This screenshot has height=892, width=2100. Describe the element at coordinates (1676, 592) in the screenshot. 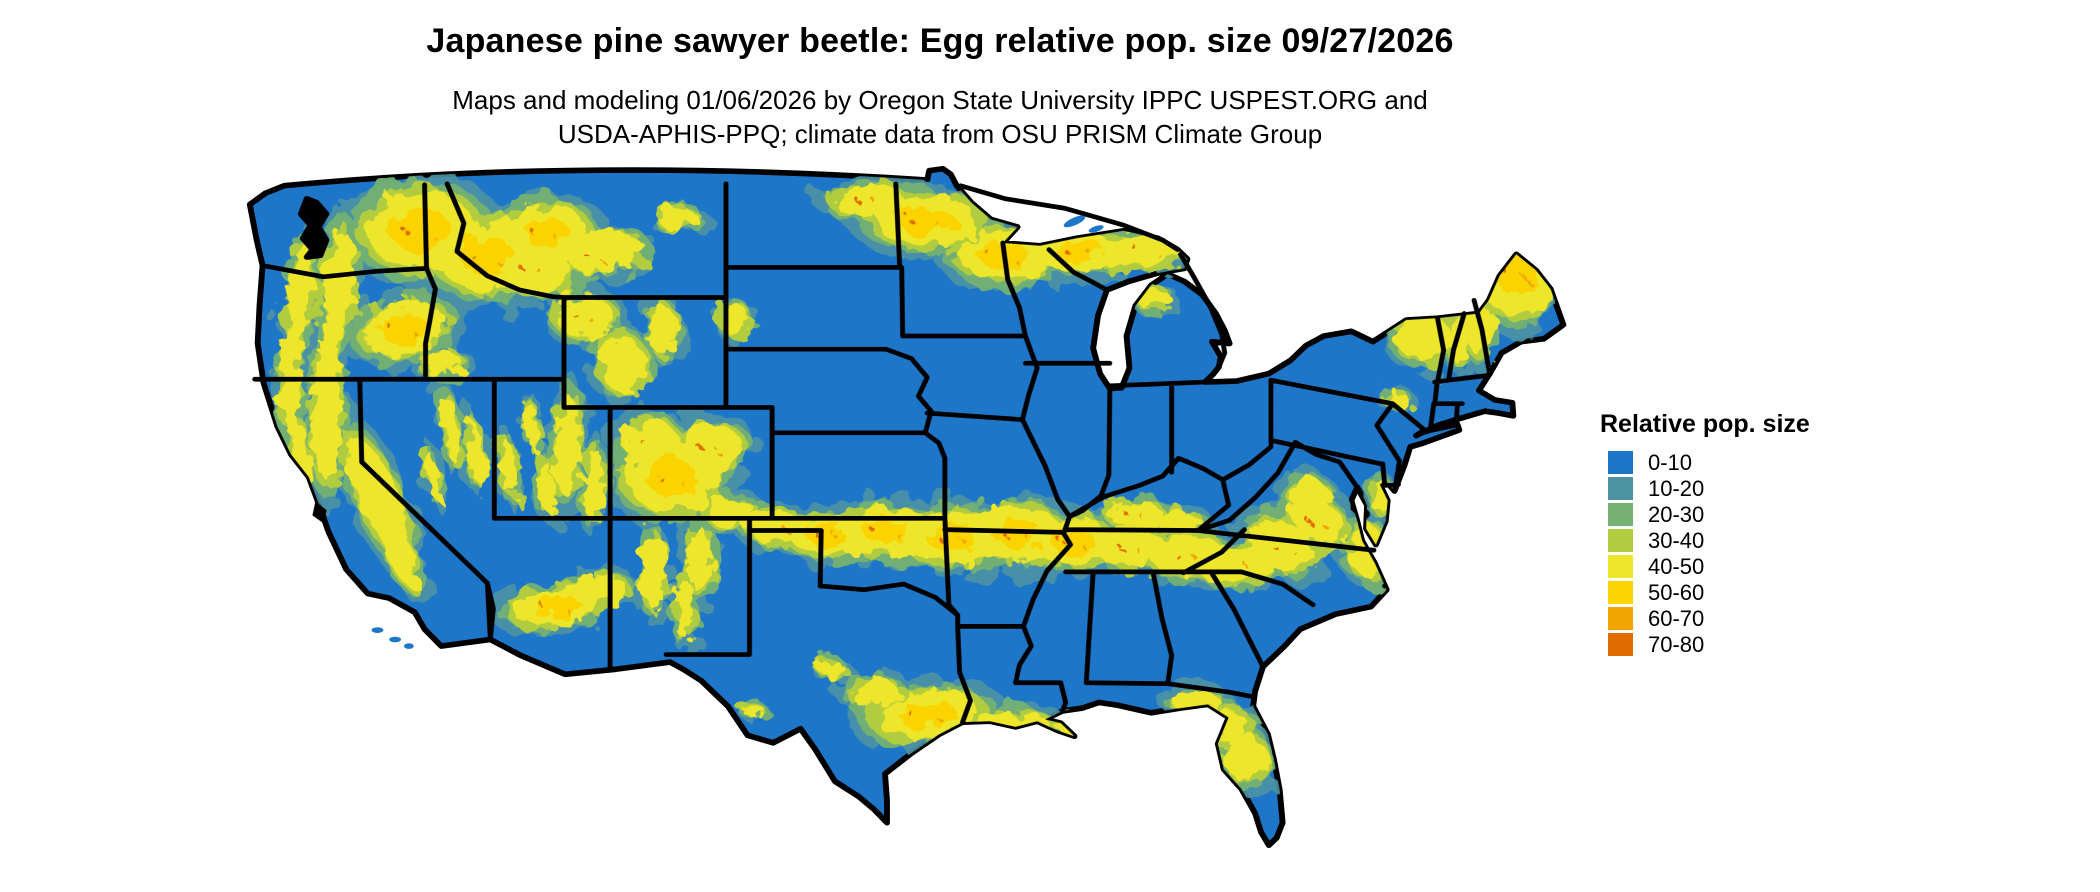

I see `legend-label: 50-60` at that location.